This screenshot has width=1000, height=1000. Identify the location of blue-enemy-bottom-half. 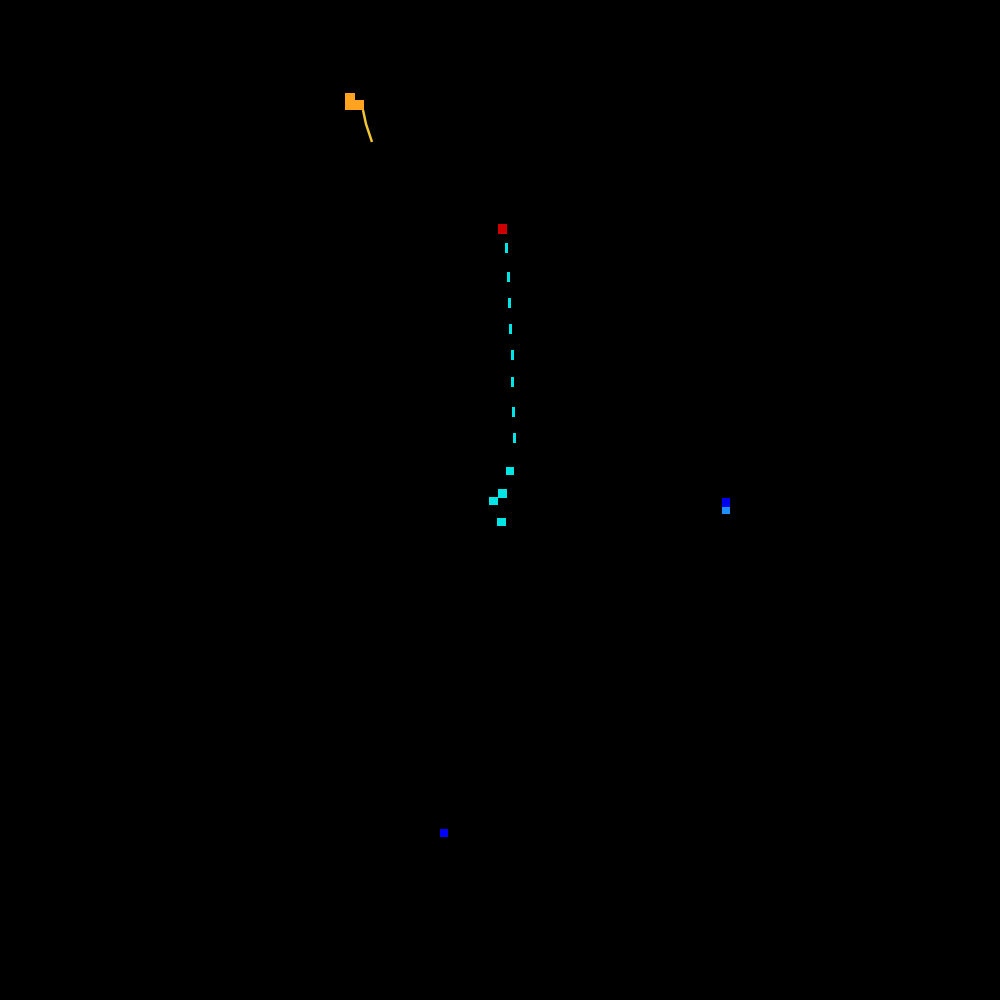
(726, 510).